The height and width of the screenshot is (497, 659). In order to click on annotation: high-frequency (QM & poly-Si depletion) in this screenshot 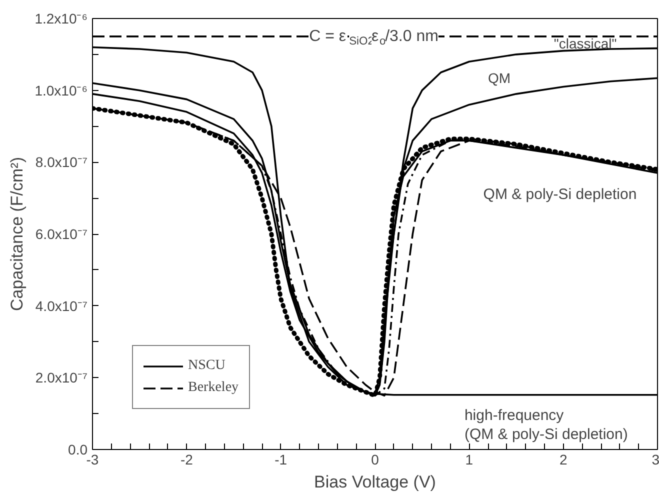, I will do `click(546, 425)`.